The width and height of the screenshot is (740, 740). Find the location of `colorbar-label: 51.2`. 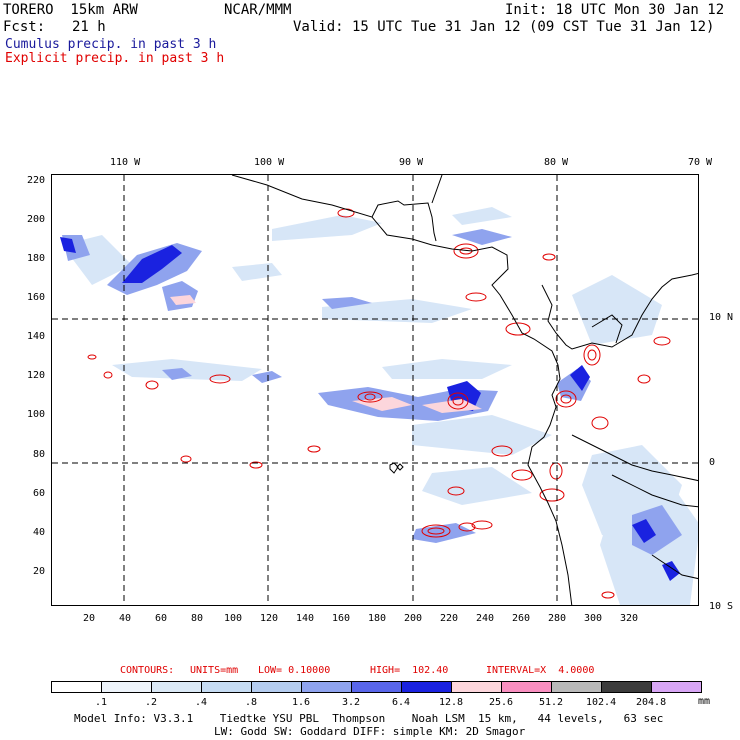

colorbar-label: 51.2 is located at coordinates (551, 702).